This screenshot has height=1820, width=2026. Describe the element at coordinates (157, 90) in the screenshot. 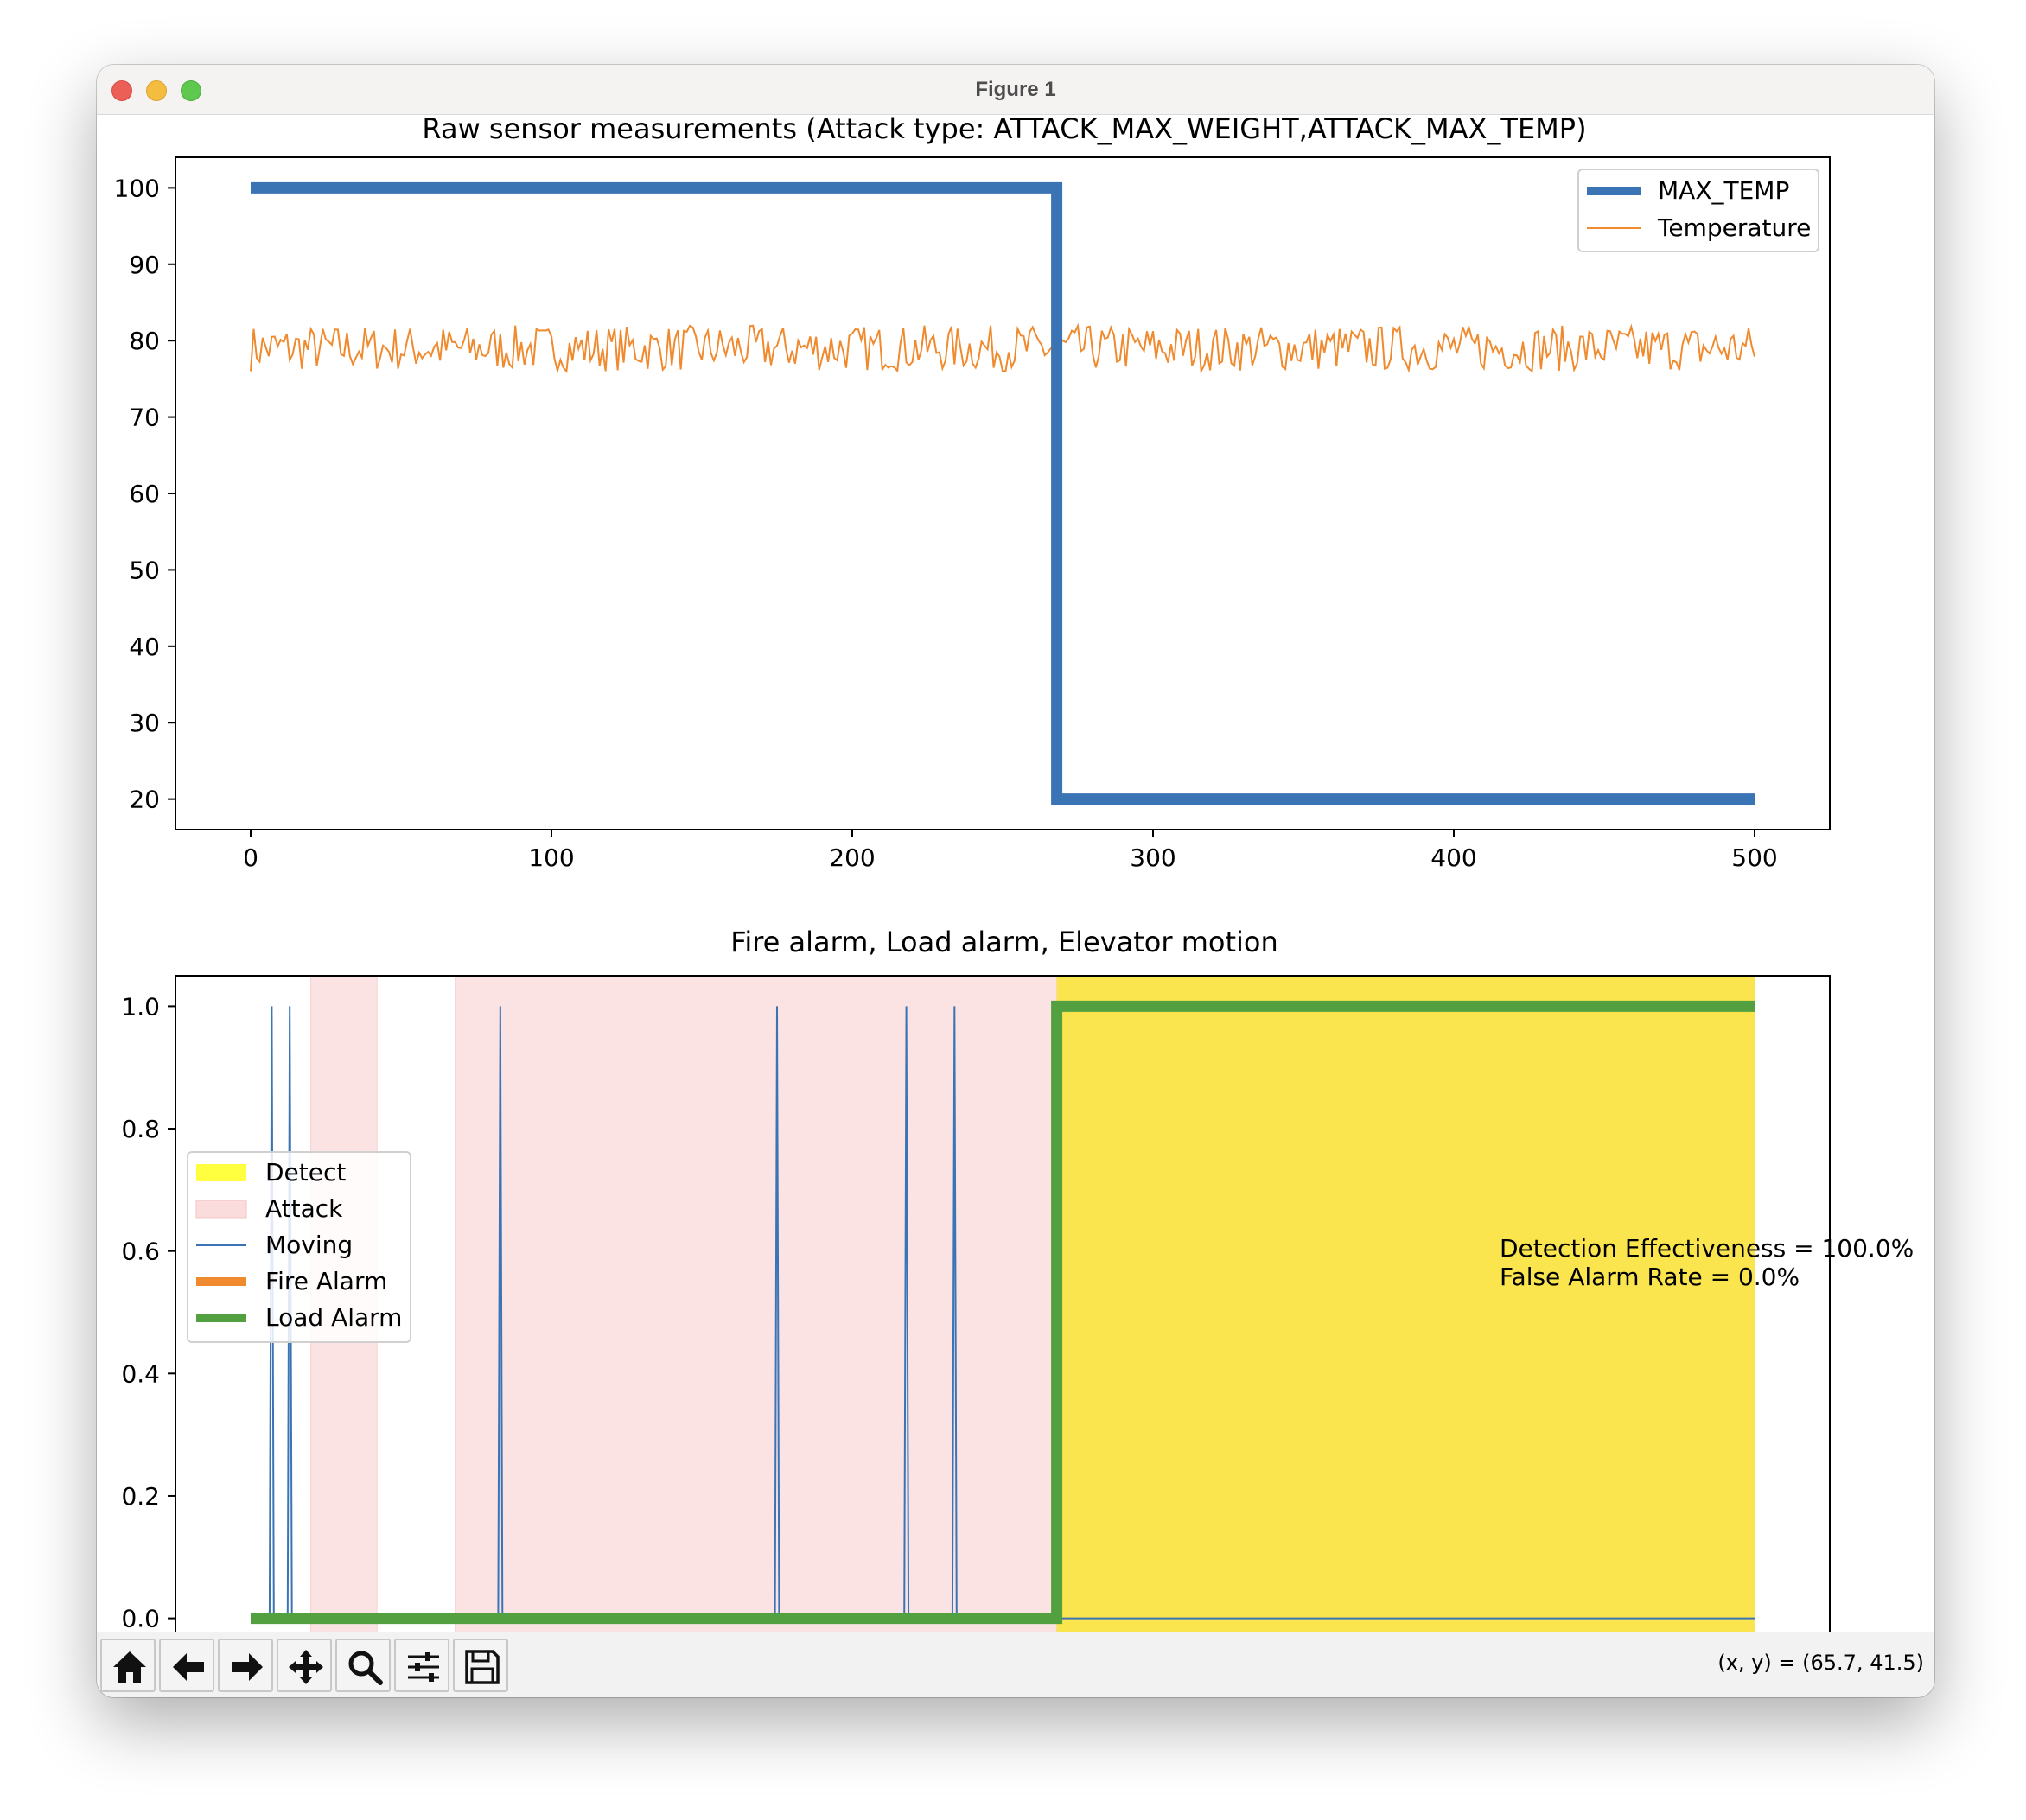

I see `minimize-window-button` at that location.